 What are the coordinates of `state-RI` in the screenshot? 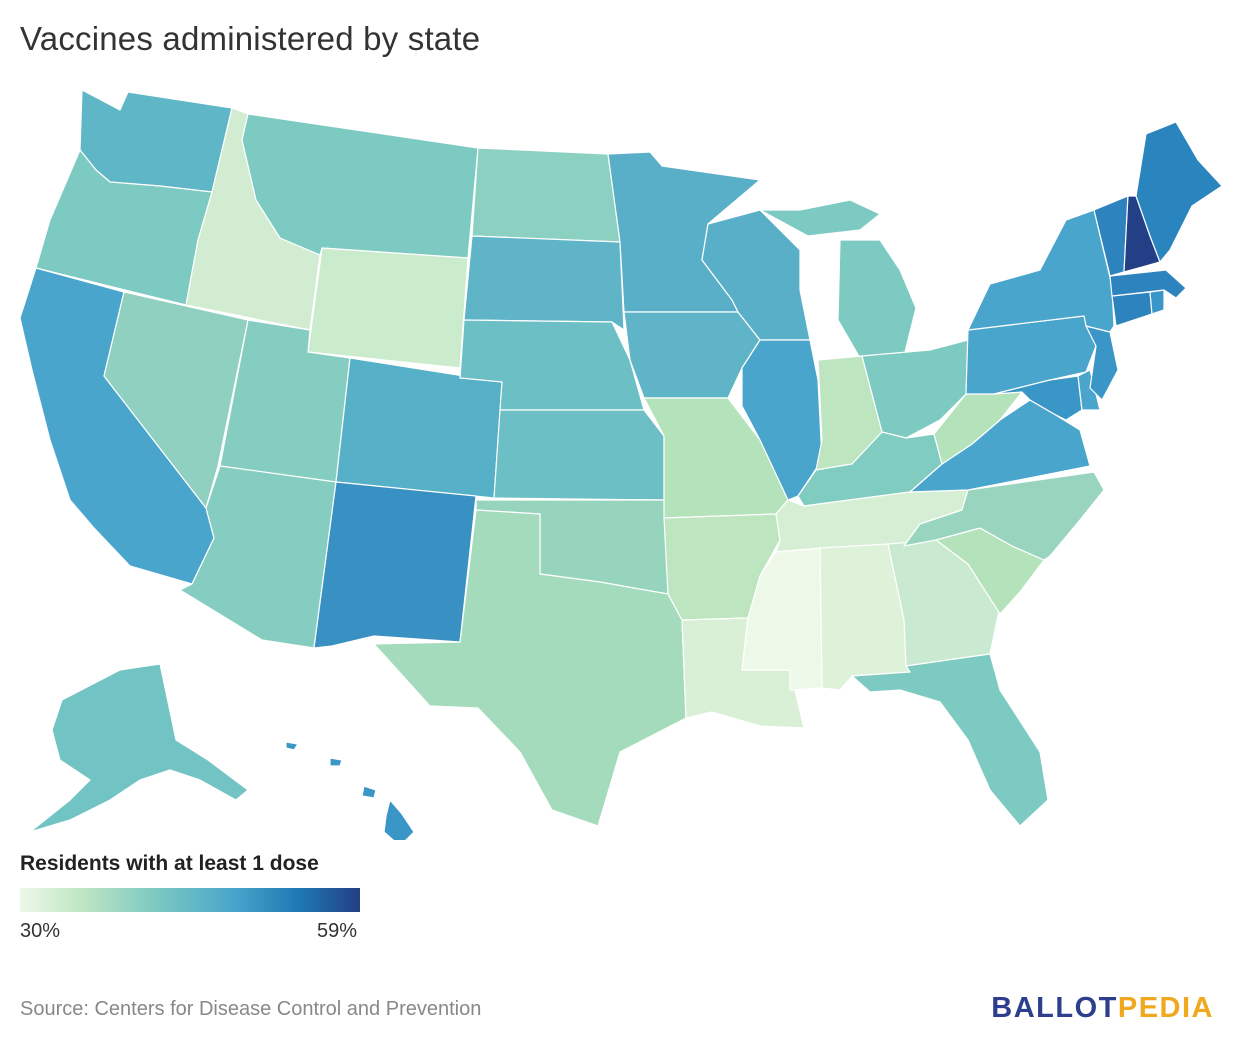 It's located at (1157, 302).